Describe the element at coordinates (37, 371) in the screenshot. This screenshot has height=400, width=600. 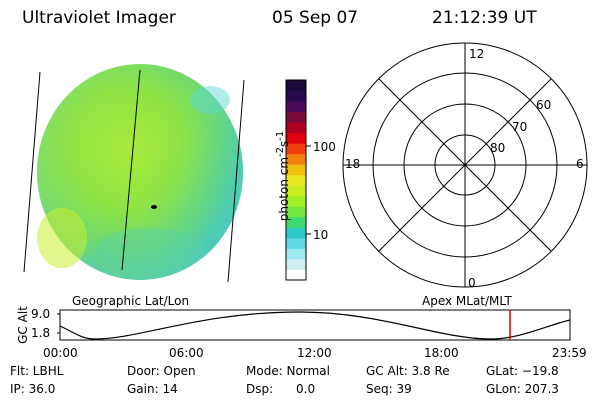
I see `filter-info: Flt: LBHL` at that location.